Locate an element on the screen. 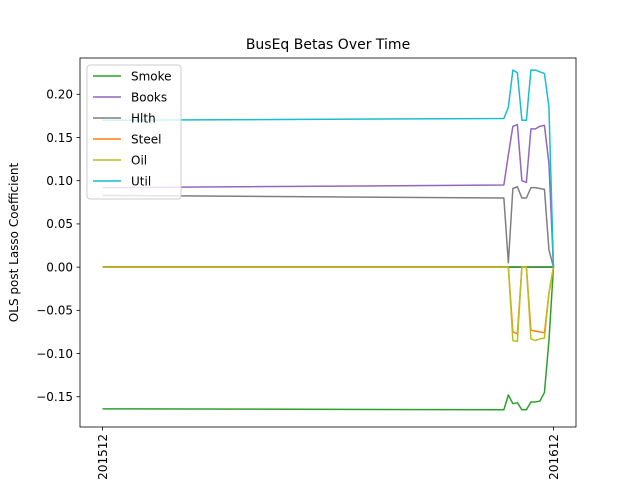 This screenshot has height=480, width=640. legend-label-smoke: Smoke is located at coordinates (151, 76).